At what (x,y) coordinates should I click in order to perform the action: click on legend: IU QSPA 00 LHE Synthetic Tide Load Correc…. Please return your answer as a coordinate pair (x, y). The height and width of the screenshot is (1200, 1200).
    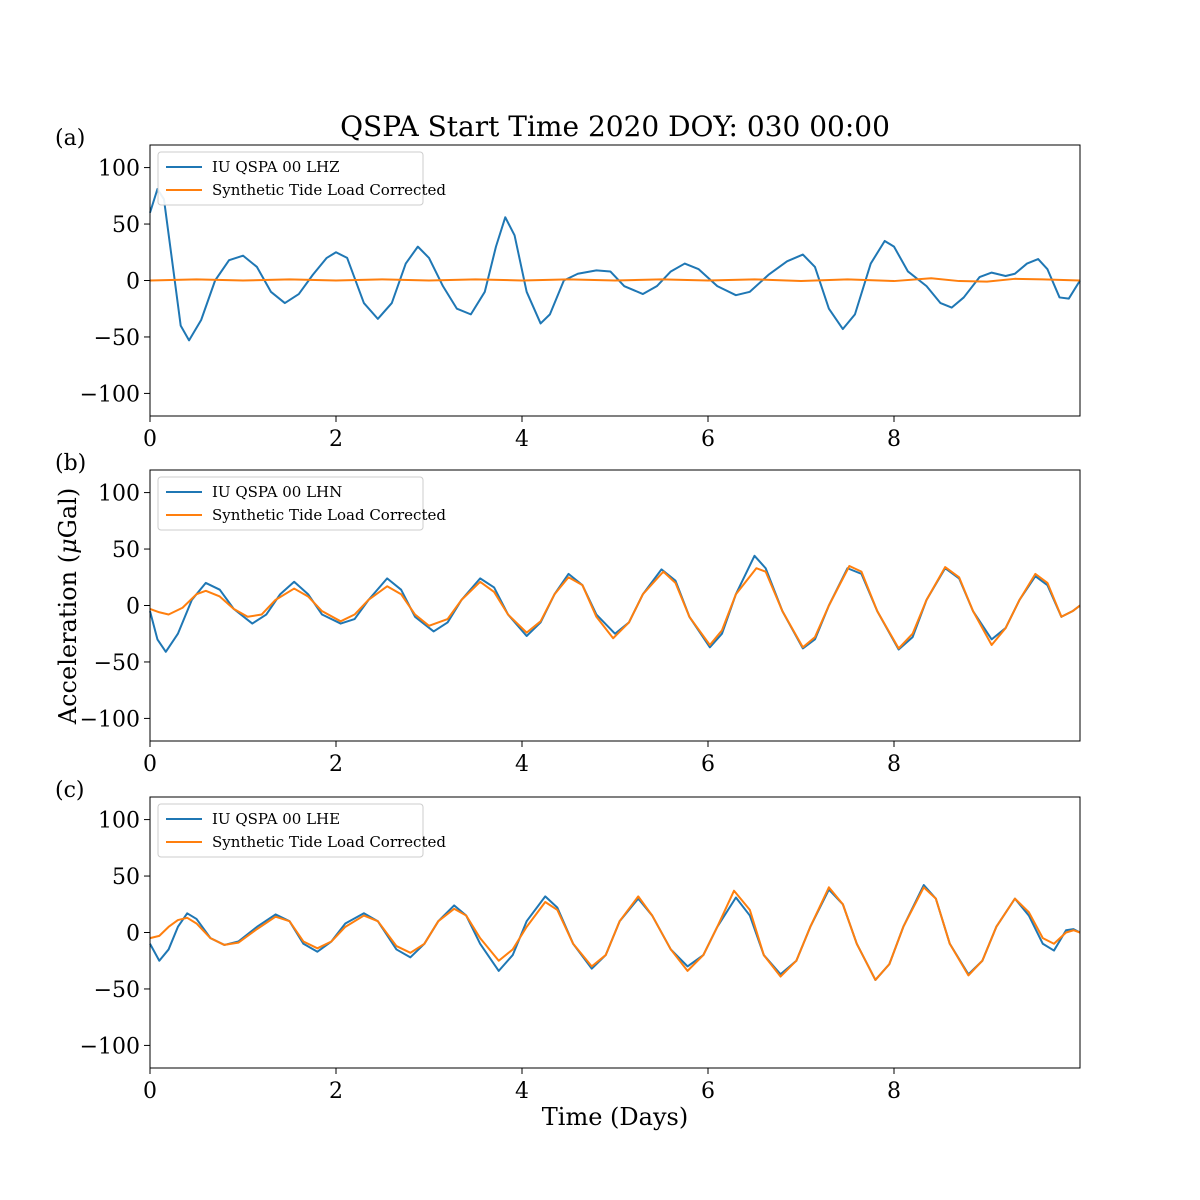
    Looking at the image, I should click on (301, 830).